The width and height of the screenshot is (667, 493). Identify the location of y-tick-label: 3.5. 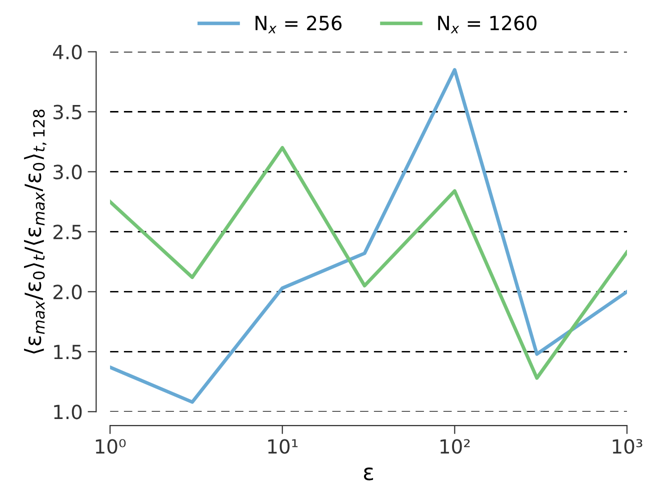
(68, 112).